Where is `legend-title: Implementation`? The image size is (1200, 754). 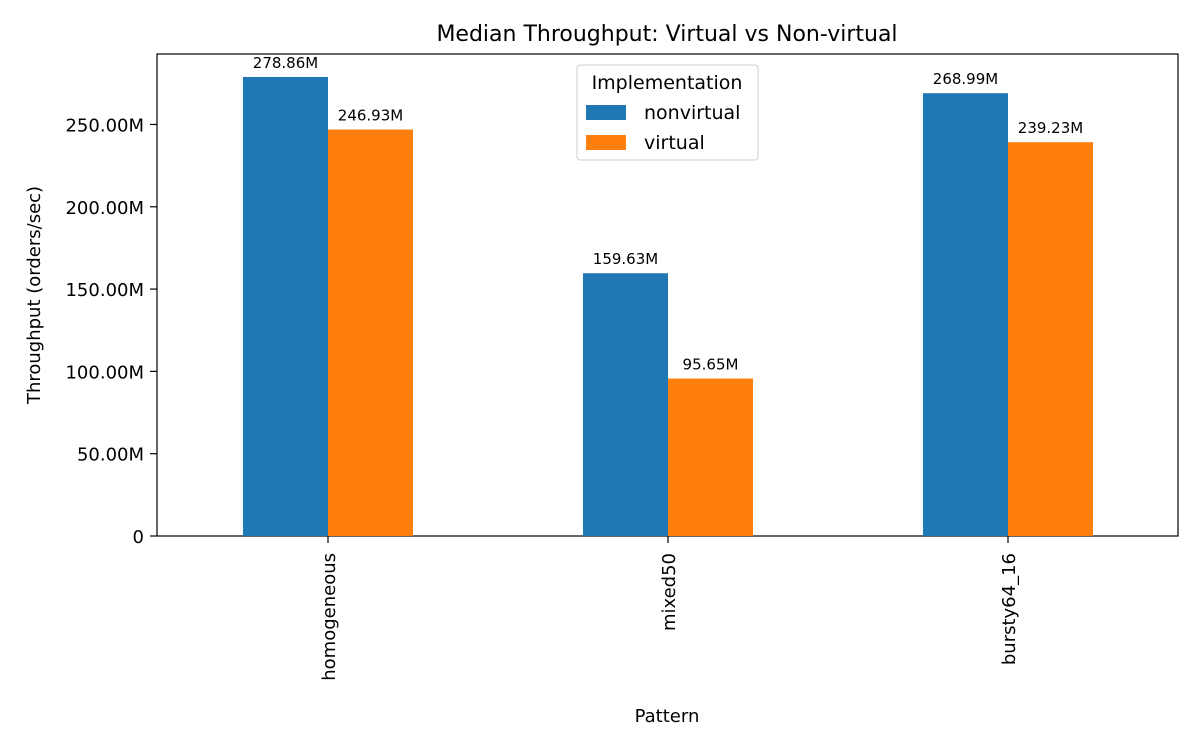 legend-title: Implementation is located at coordinates (667, 83).